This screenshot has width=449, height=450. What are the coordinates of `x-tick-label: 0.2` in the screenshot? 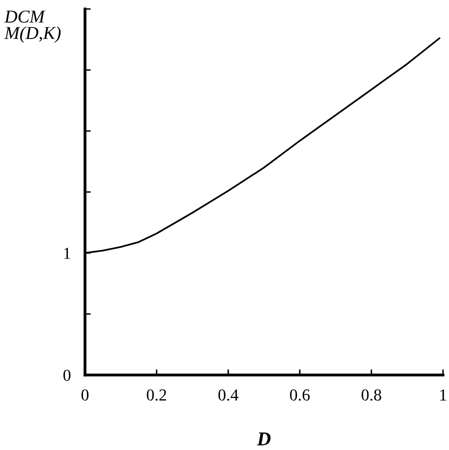 It's located at (156, 395).